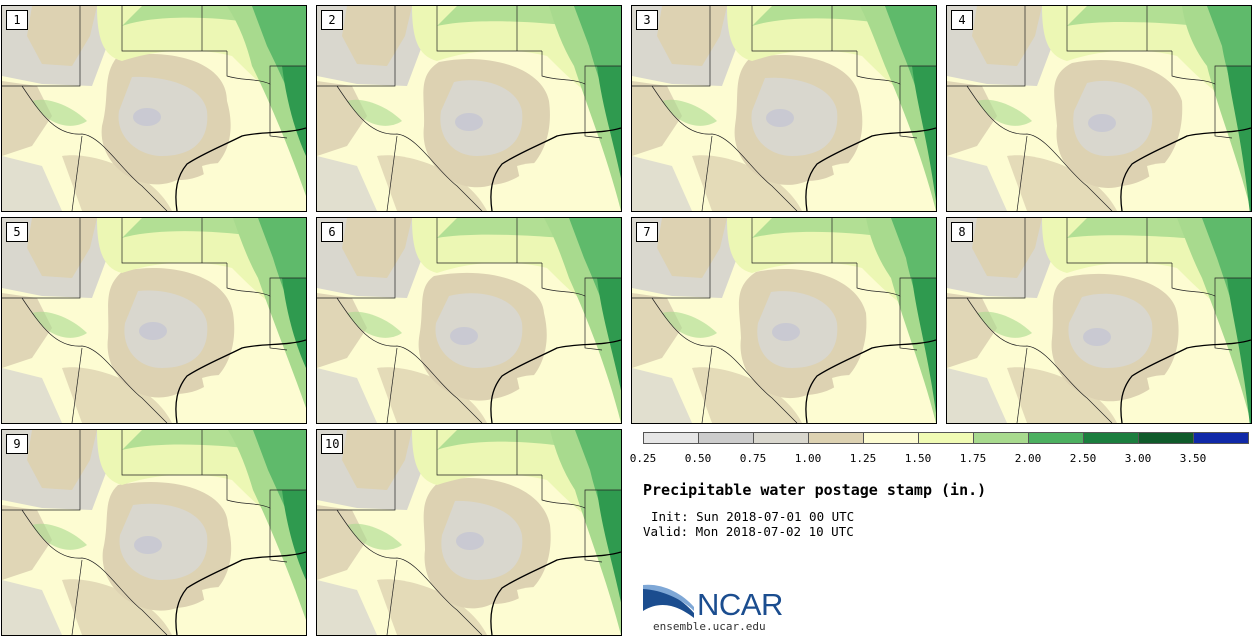 The image size is (1260, 636). I want to click on colorbar, so click(946, 438).